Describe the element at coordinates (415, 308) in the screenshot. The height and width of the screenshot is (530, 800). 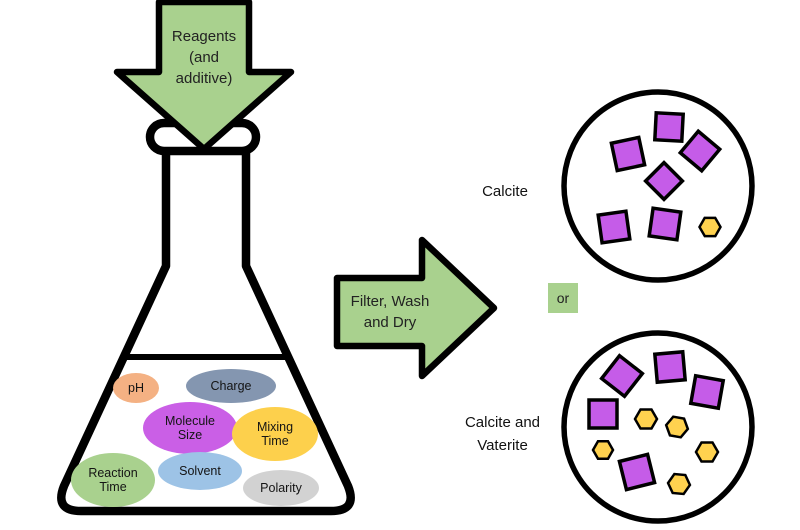
I see `right-arrow-icon` at that location.